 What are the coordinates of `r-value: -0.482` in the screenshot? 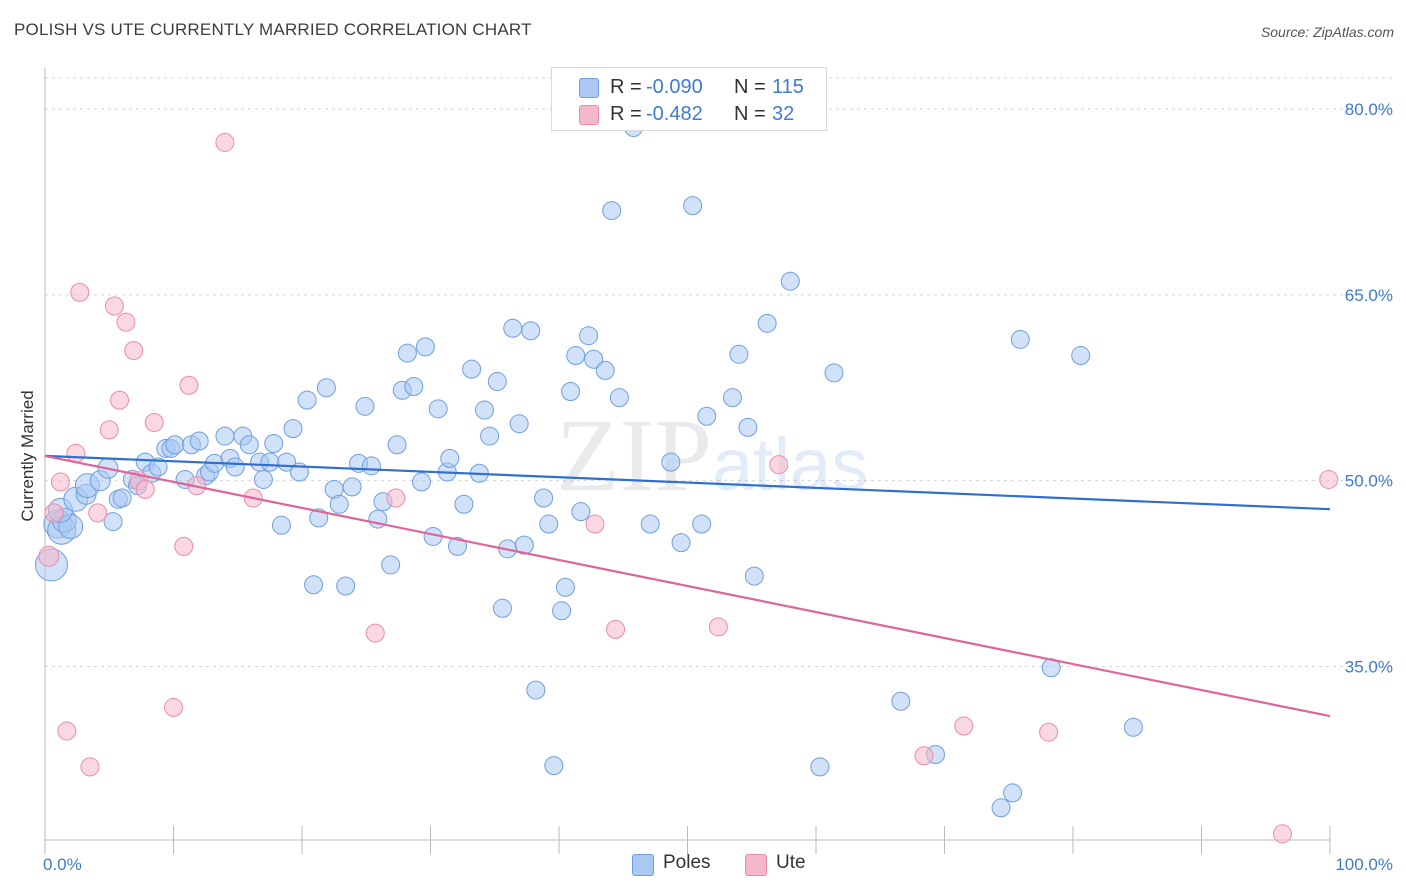 It's located at (674, 114).